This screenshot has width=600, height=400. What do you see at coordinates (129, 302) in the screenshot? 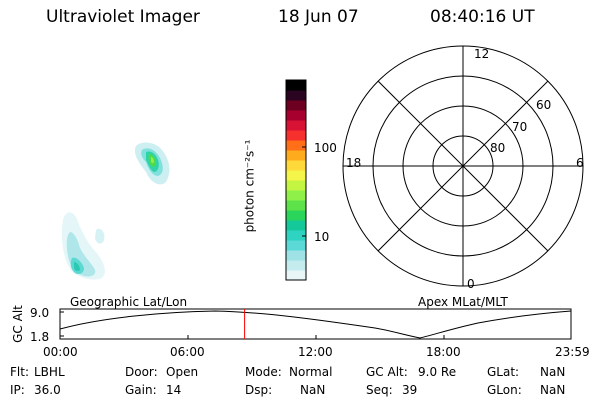
I see `timeline-left-title: Geographic Lat/Lon` at bounding box center [129, 302].